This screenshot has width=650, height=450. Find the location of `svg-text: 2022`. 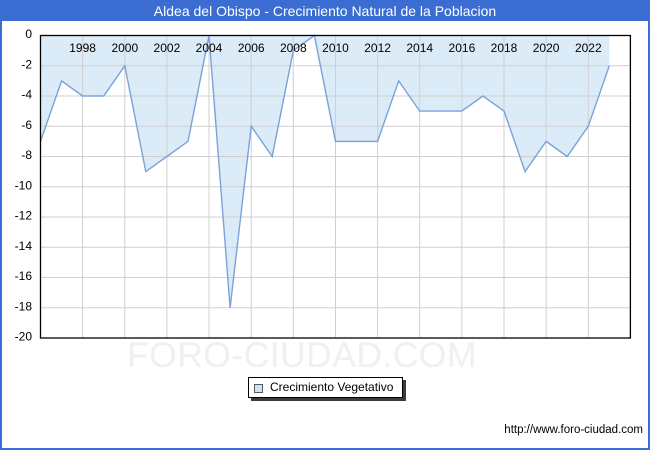

svg-text: 2022 is located at coordinates (588, 48).